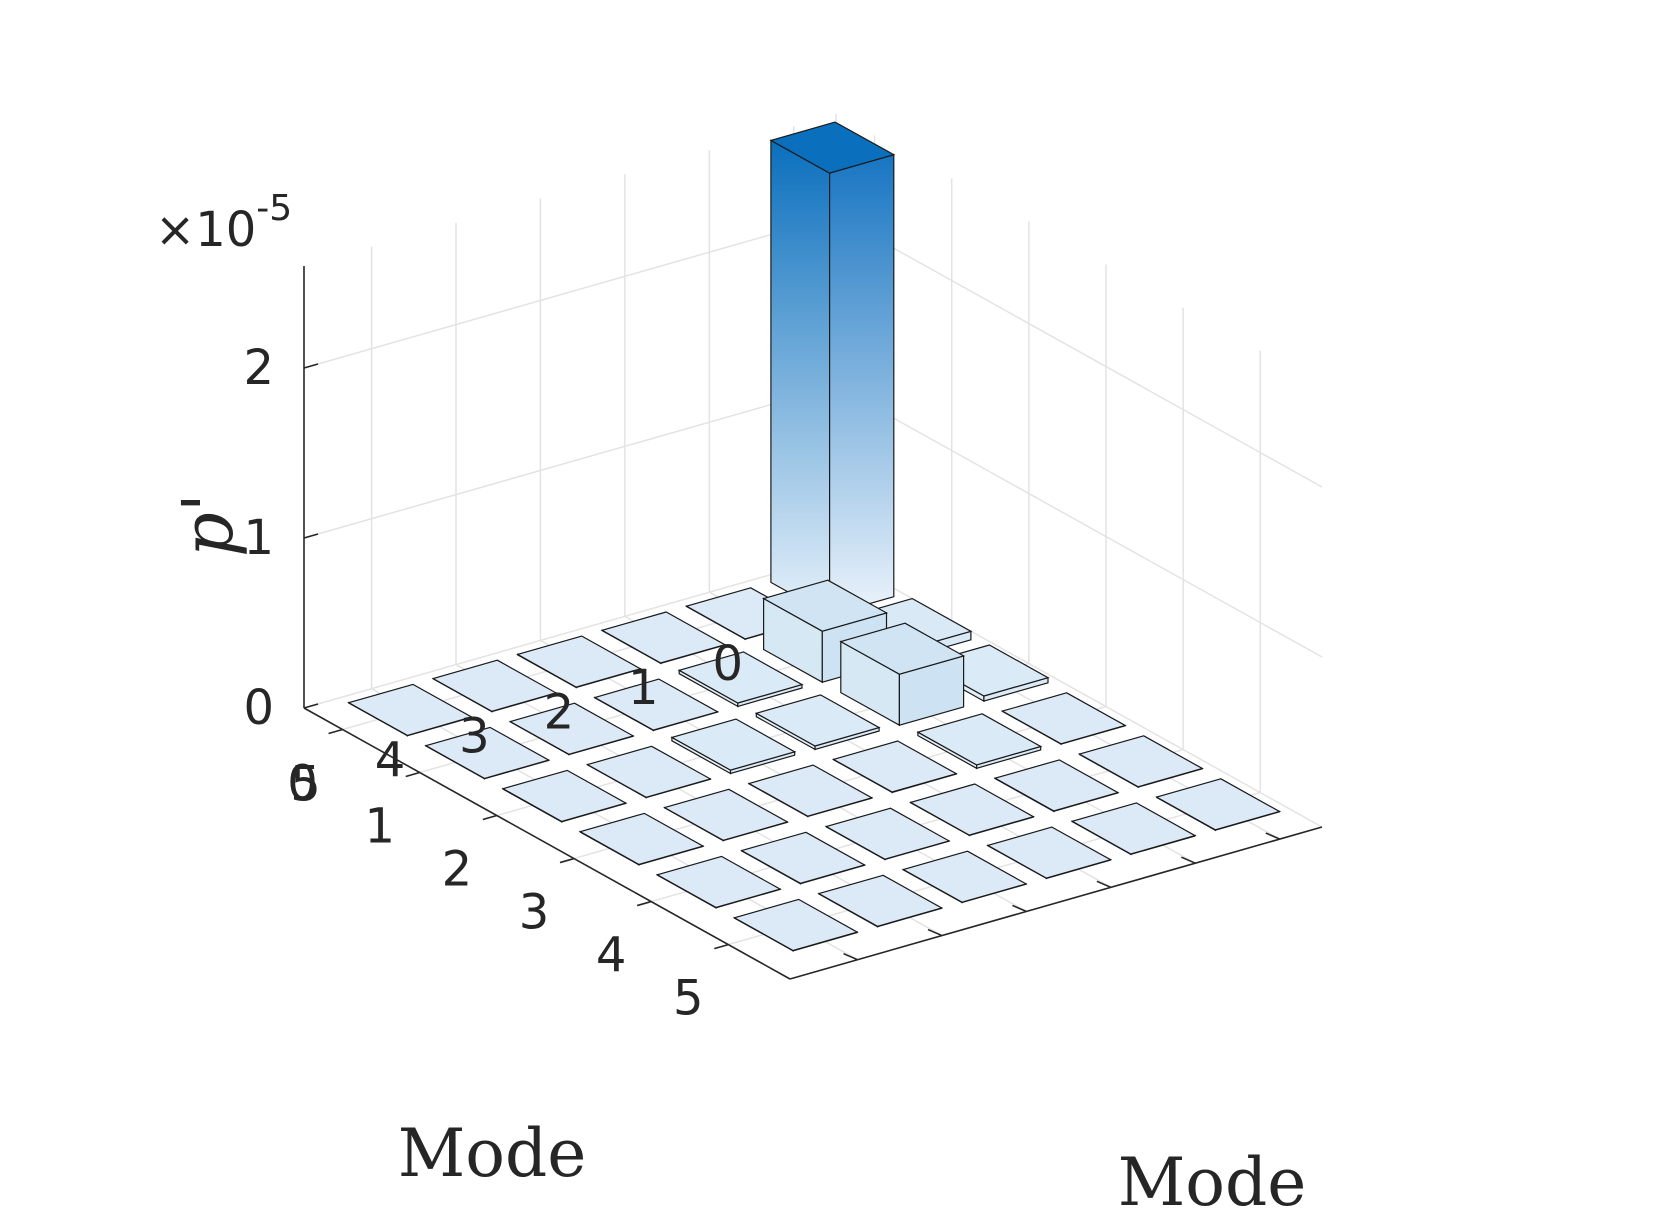 The image size is (1661, 1222). Describe the element at coordinates (800, 378) in the screenshot. I see `bar-face-front` at that location.